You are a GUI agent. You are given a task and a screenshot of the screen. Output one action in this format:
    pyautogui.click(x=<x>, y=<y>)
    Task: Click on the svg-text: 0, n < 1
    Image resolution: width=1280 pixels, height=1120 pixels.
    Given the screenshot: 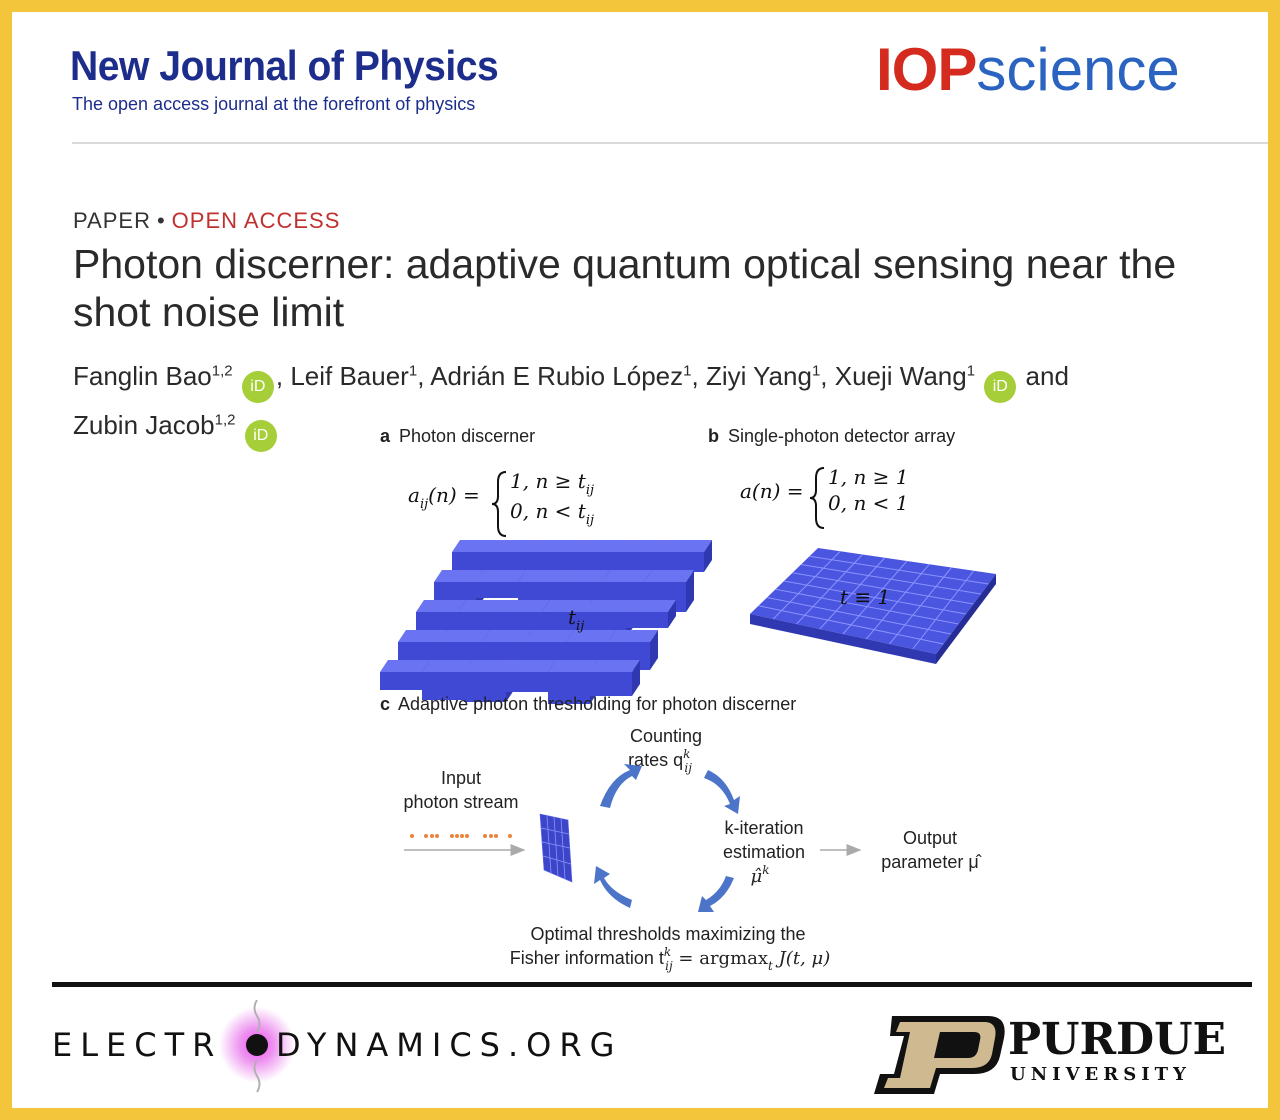 What is the action you would take?
    pyautogui.click(x=868, y=503)
    